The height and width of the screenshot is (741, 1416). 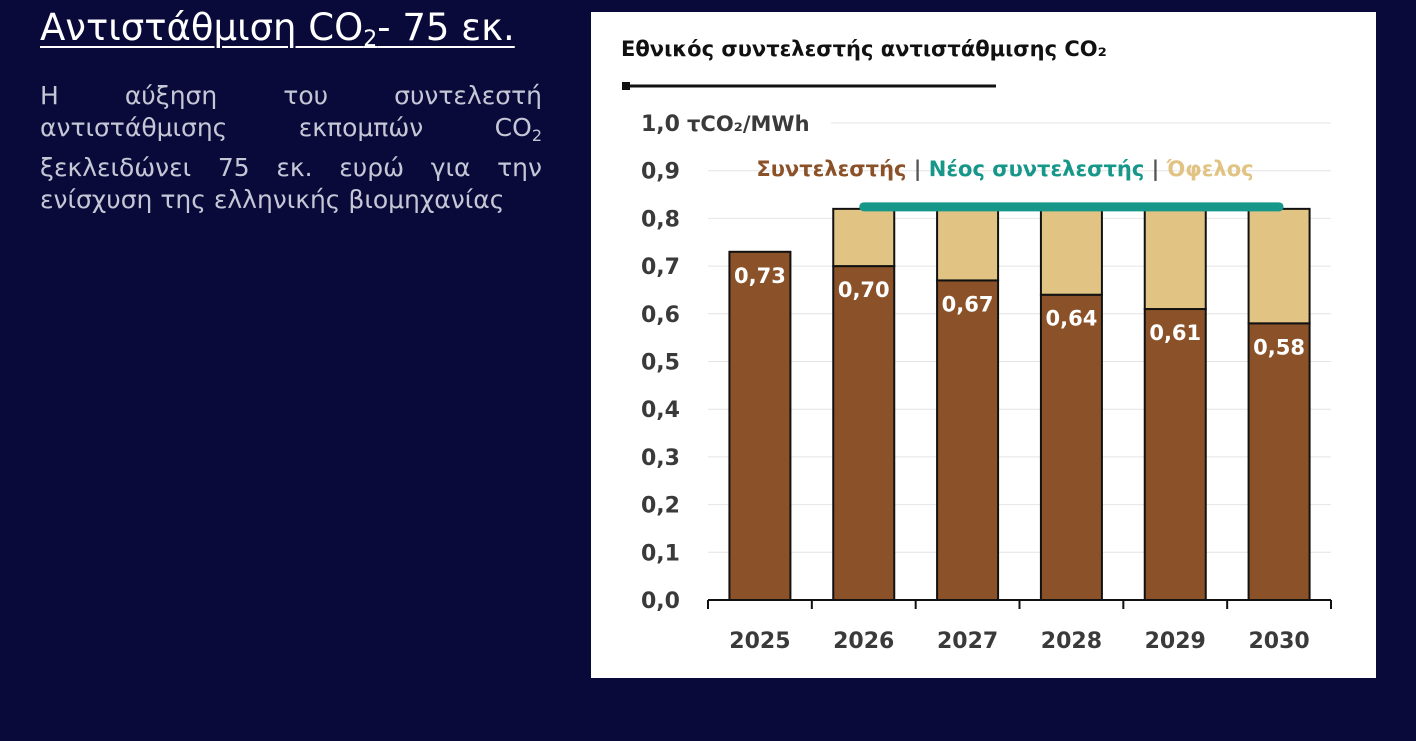 I want to click on chart-legend: Συντελεστής | Νέος συντελεστής | Όφελος, so click(x=1004, y=169).